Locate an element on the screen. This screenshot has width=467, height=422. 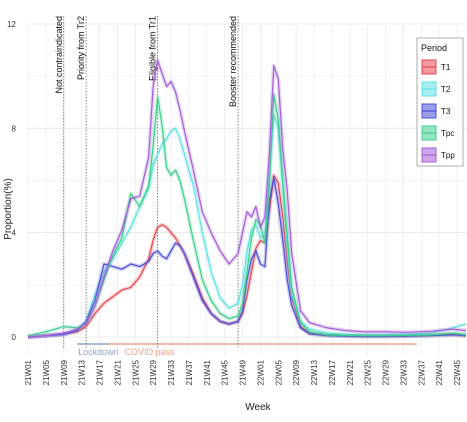
period-label: Lockdown is located at coordinates (98, 352).